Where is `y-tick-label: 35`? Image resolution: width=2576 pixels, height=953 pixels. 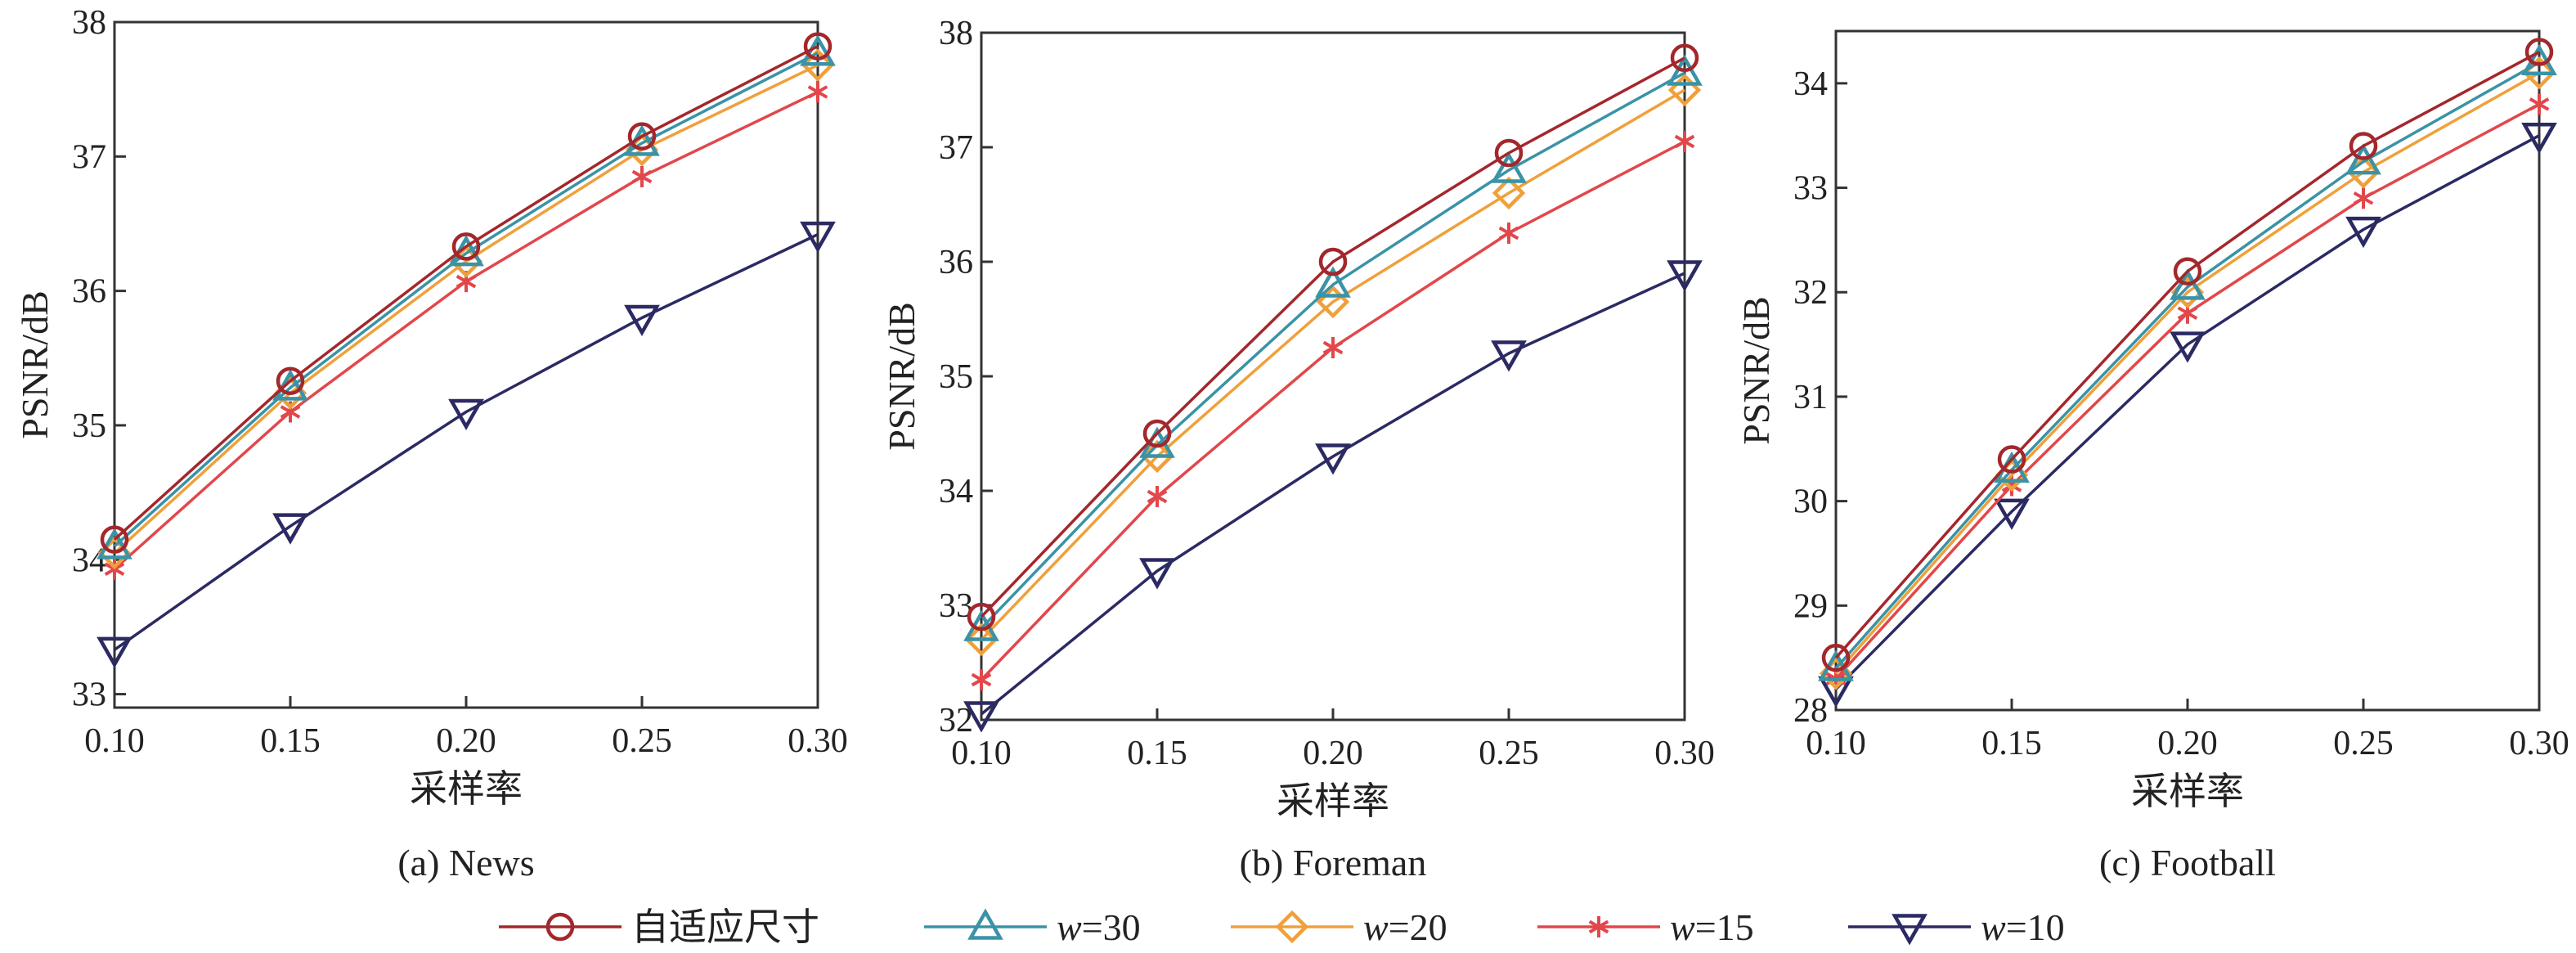
y-tick-label: 35 is located at coordinates (956, 377).